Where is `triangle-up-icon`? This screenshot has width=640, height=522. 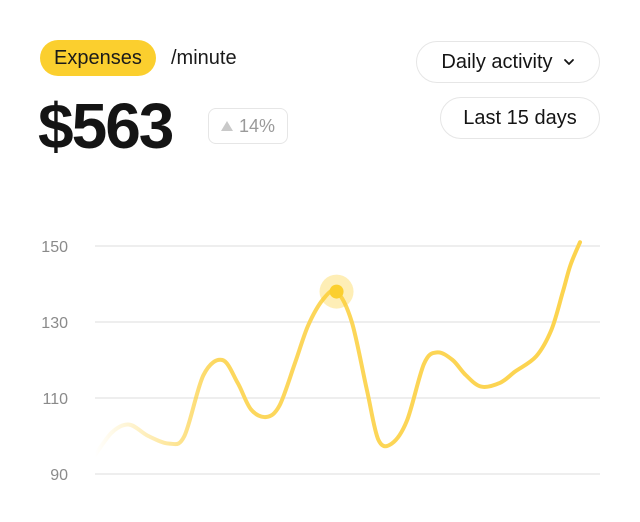 triangle-up-icon is located at coordinates (227, 126).